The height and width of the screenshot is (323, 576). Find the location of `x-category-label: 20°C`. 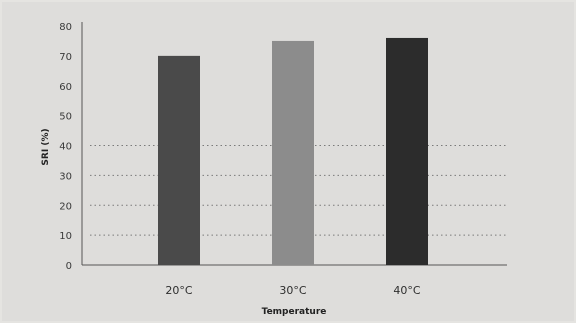

x-category-label: 20°C is located at coordinates (178, 290).